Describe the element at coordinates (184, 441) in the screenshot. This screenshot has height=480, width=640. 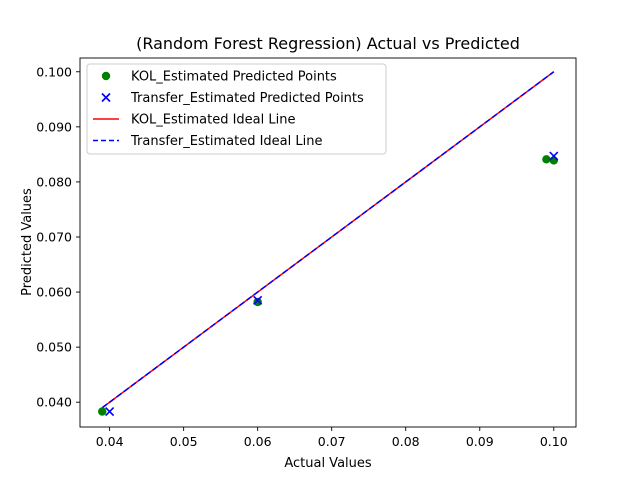
I see `x-tick-label-2: 0.05` at that location.